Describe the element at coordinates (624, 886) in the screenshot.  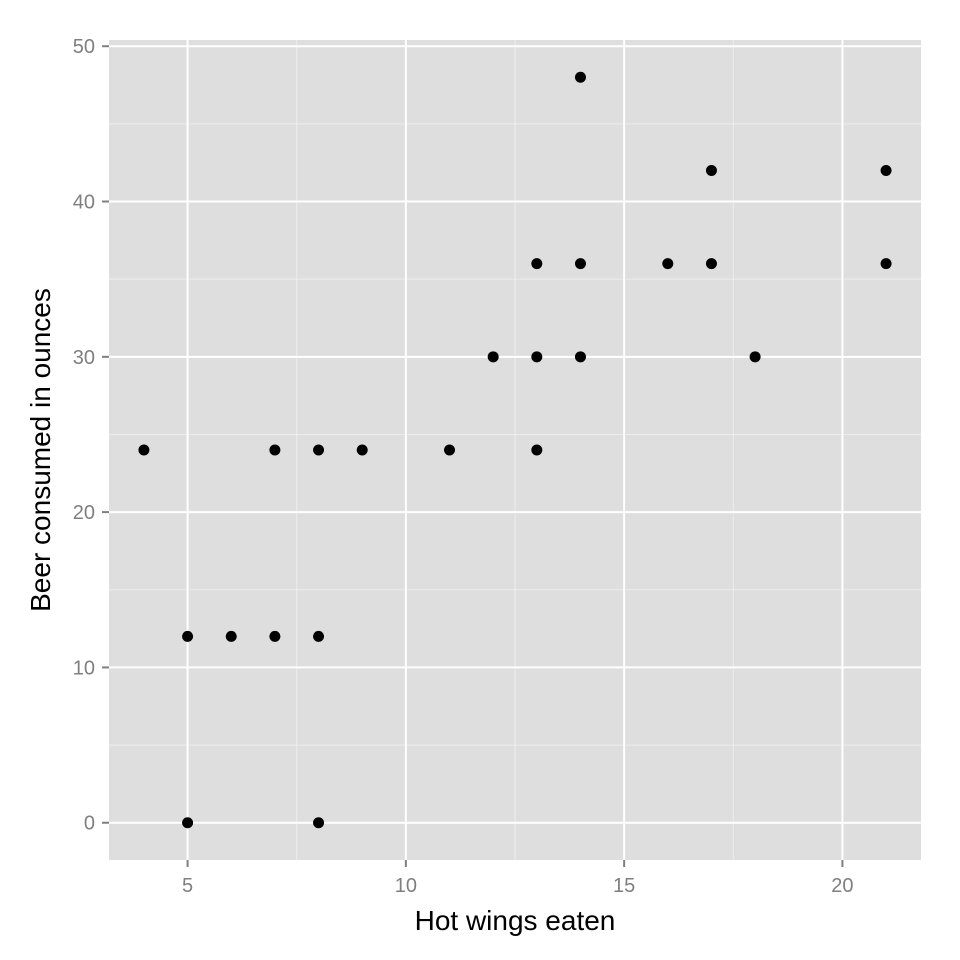
I see `x-tick-label: 15` at that location.